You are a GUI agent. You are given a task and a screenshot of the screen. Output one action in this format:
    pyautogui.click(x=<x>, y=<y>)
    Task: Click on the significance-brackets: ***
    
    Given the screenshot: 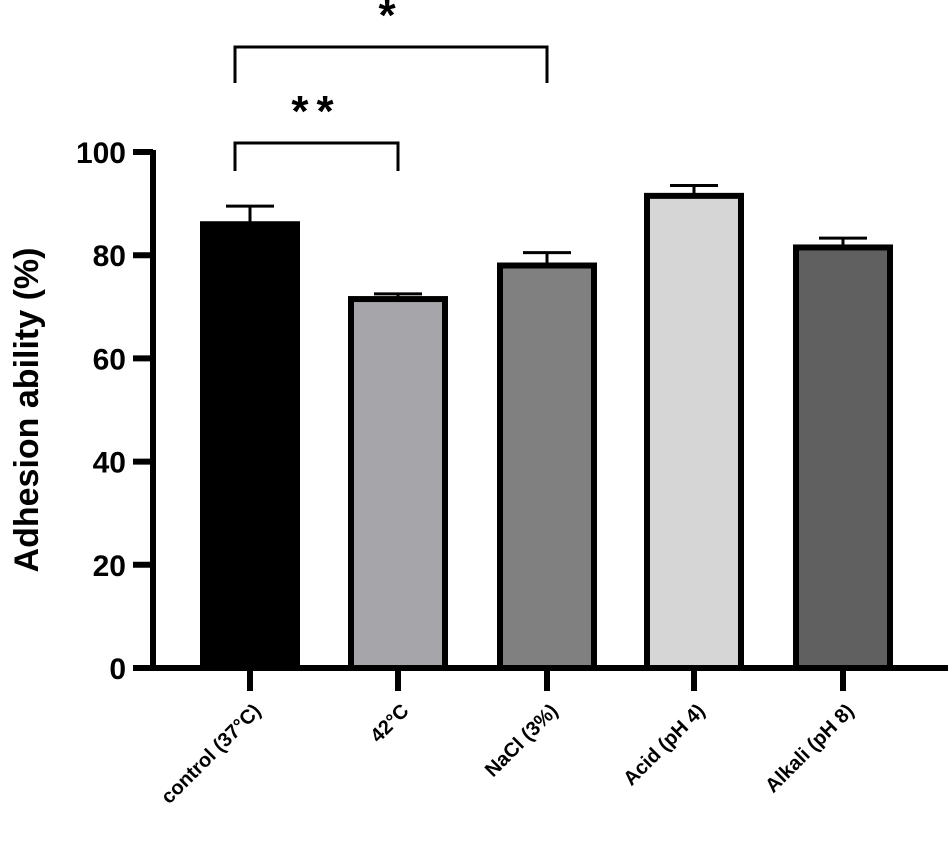 What is the action you would take?
    pyautogui.click(x=391, y=85)
    